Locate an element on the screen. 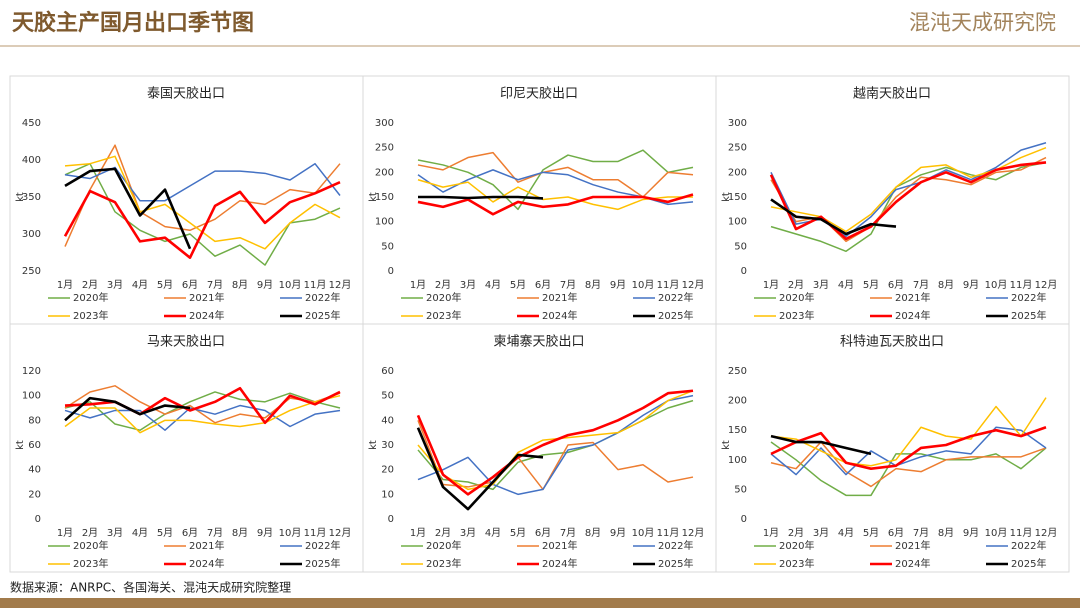  chart-title: 越南天胶出口 is located at coordinates (892, 94).